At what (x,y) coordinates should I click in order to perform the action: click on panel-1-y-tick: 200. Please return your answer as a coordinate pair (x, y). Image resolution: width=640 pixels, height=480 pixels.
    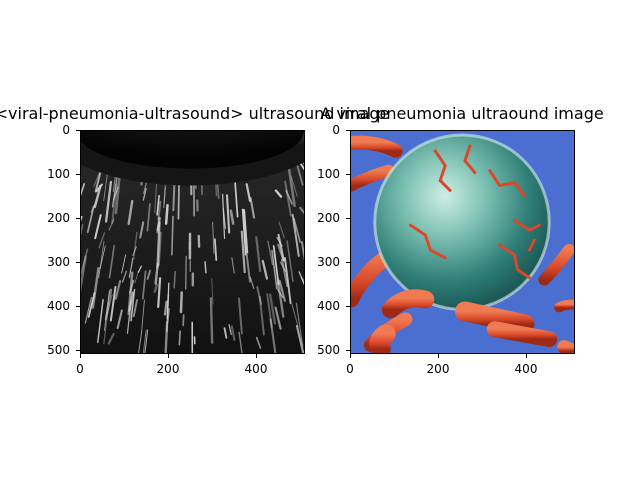
    Looking at the image, I should click on (58, 218).